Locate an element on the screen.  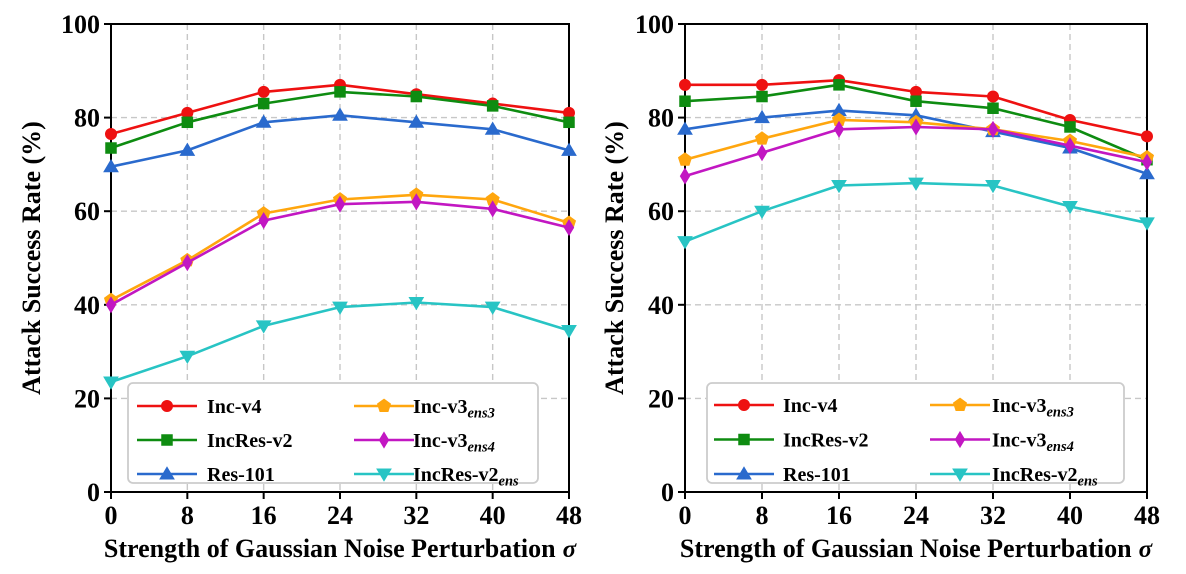
marker-IncRes-v2_ens-x0 is located at coordinates (685, 243).